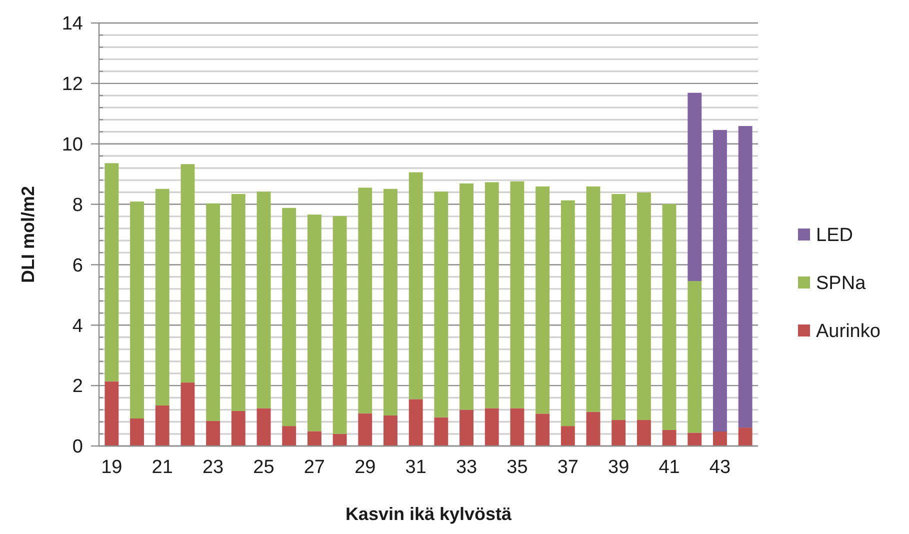  What do you see at coordinates (77, 205) in the screenshot?
I see `y-tick-label: 8` at bounding box center [77, 205].